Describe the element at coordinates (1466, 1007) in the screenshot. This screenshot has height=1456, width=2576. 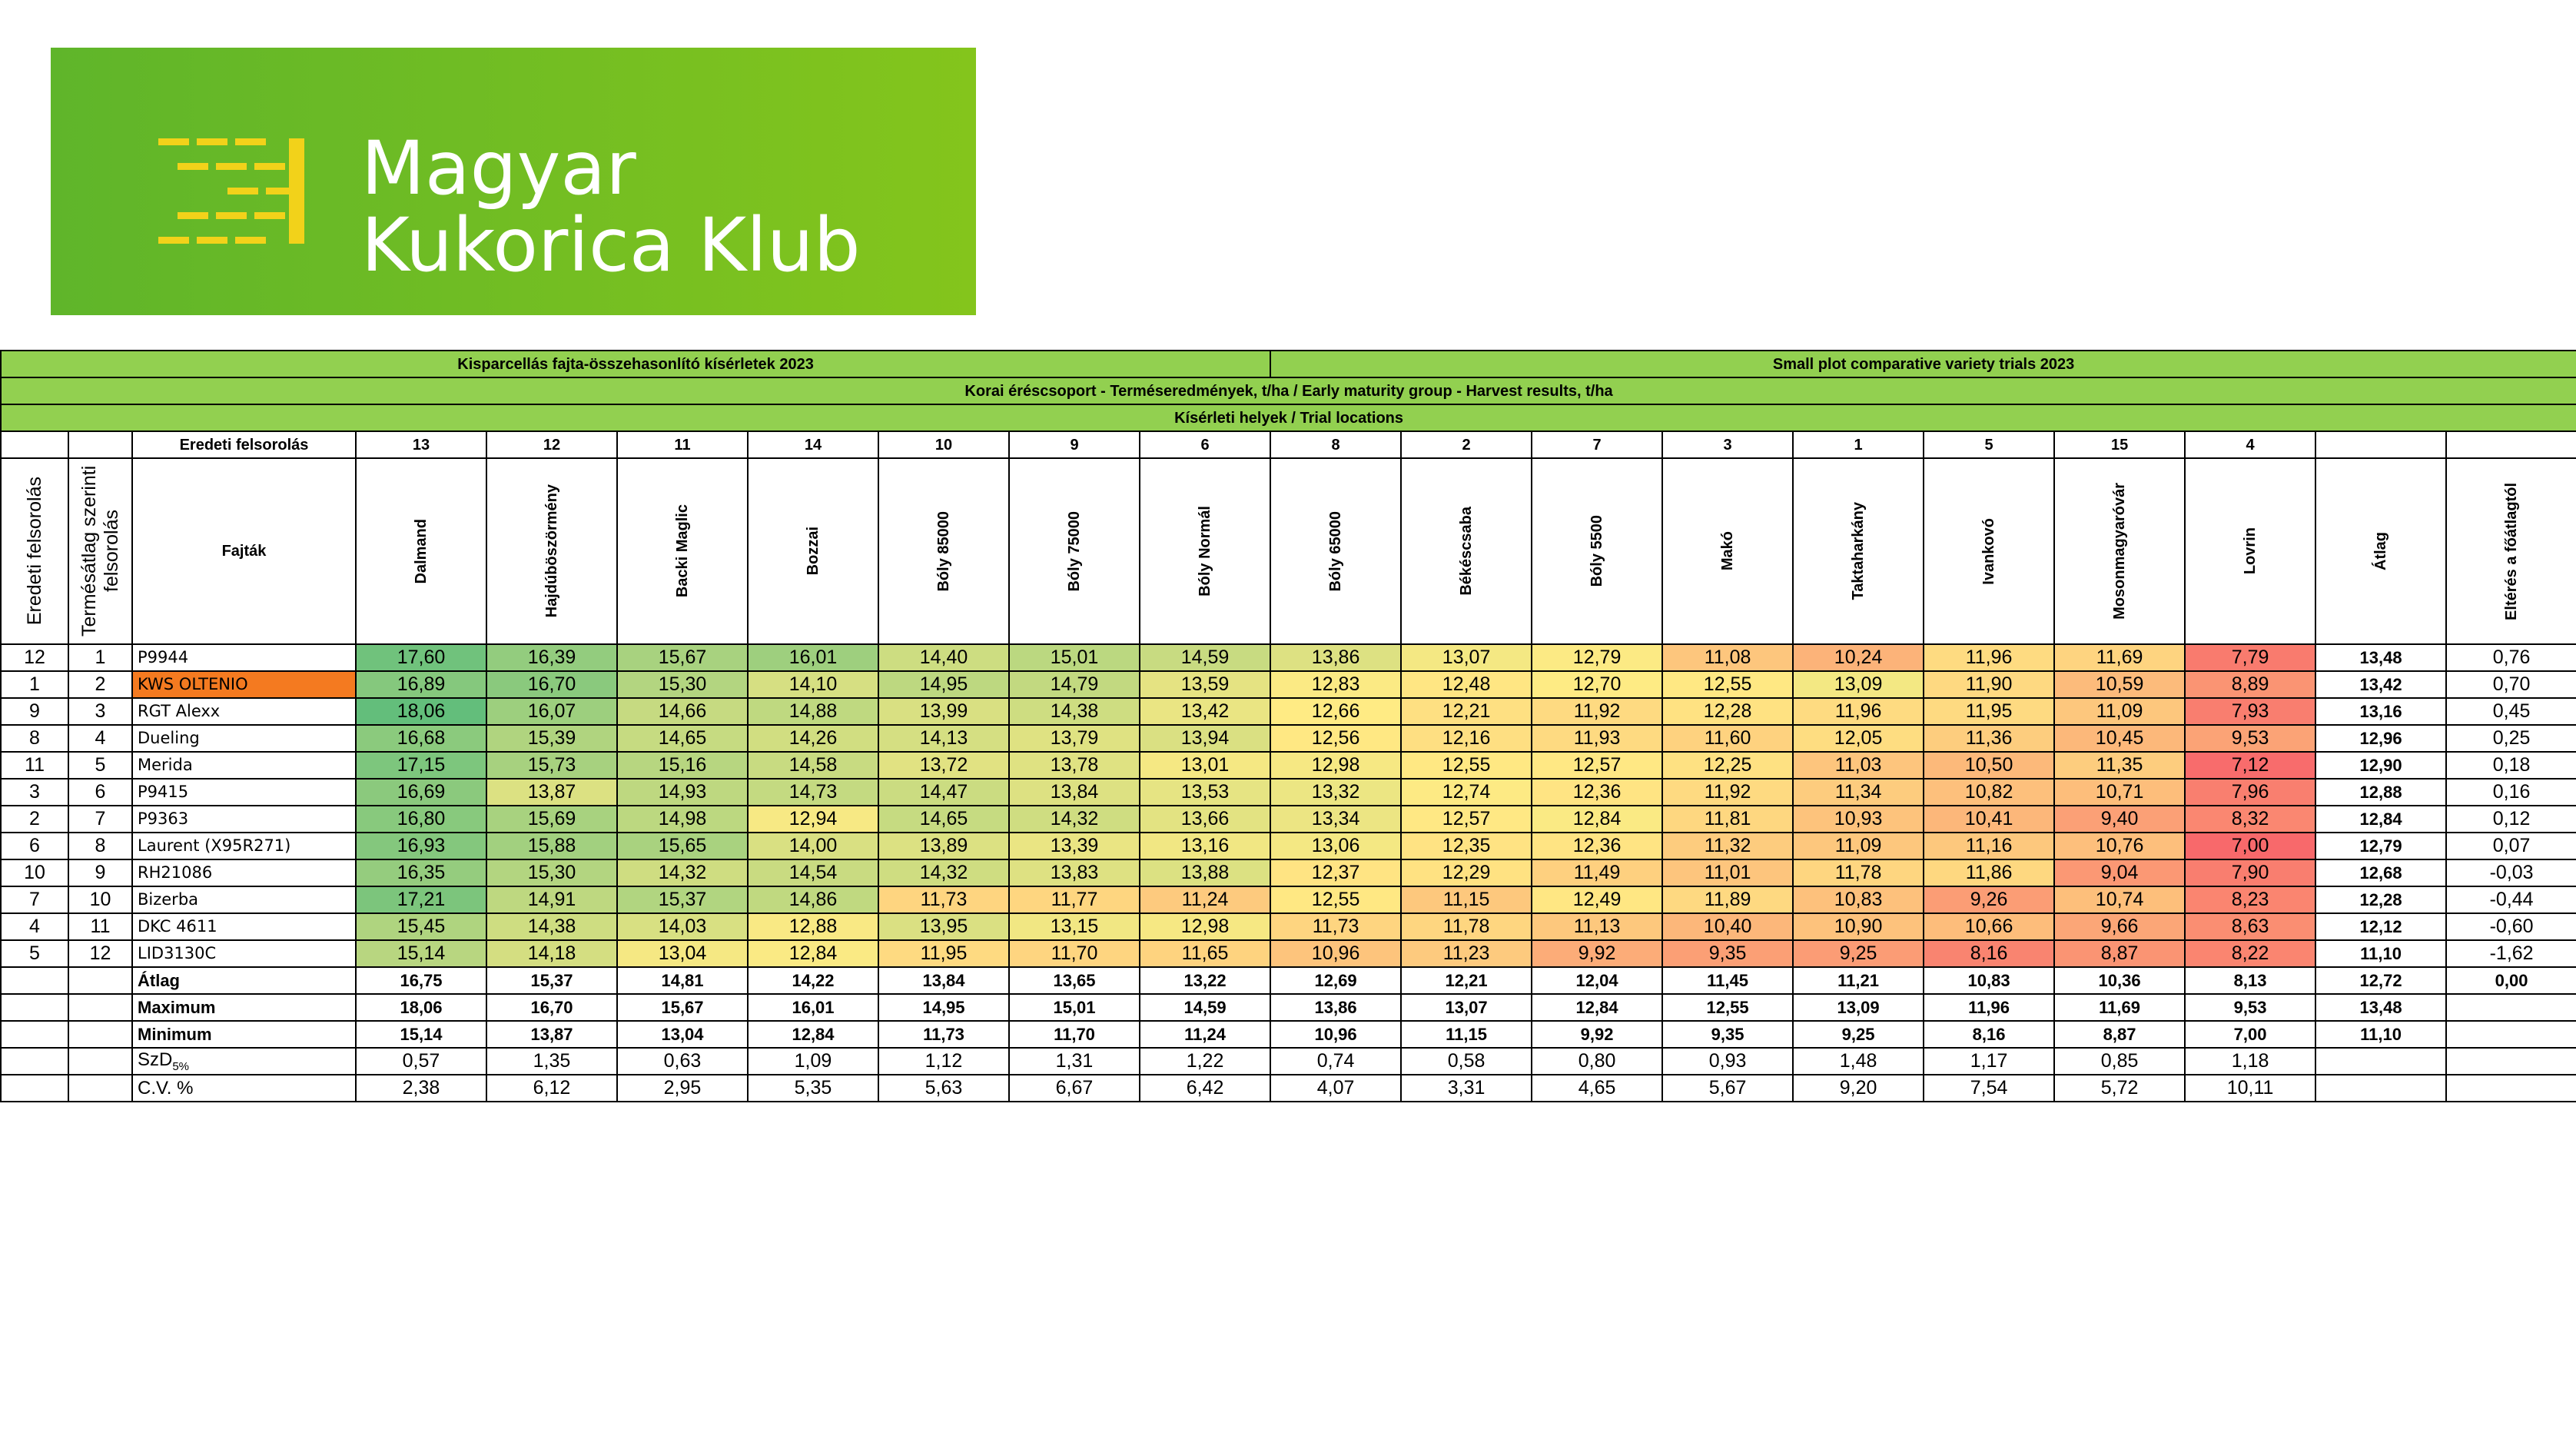
I see `summary-value: 13,07` at that location.